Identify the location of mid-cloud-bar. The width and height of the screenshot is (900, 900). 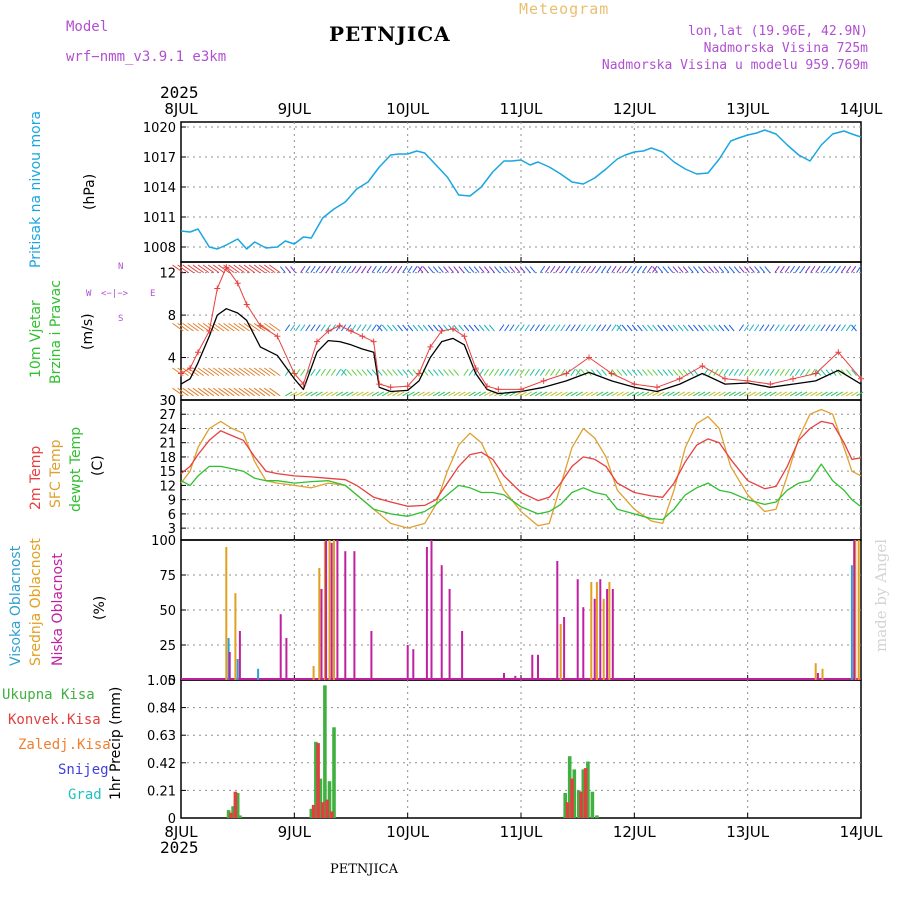
(319, 624).